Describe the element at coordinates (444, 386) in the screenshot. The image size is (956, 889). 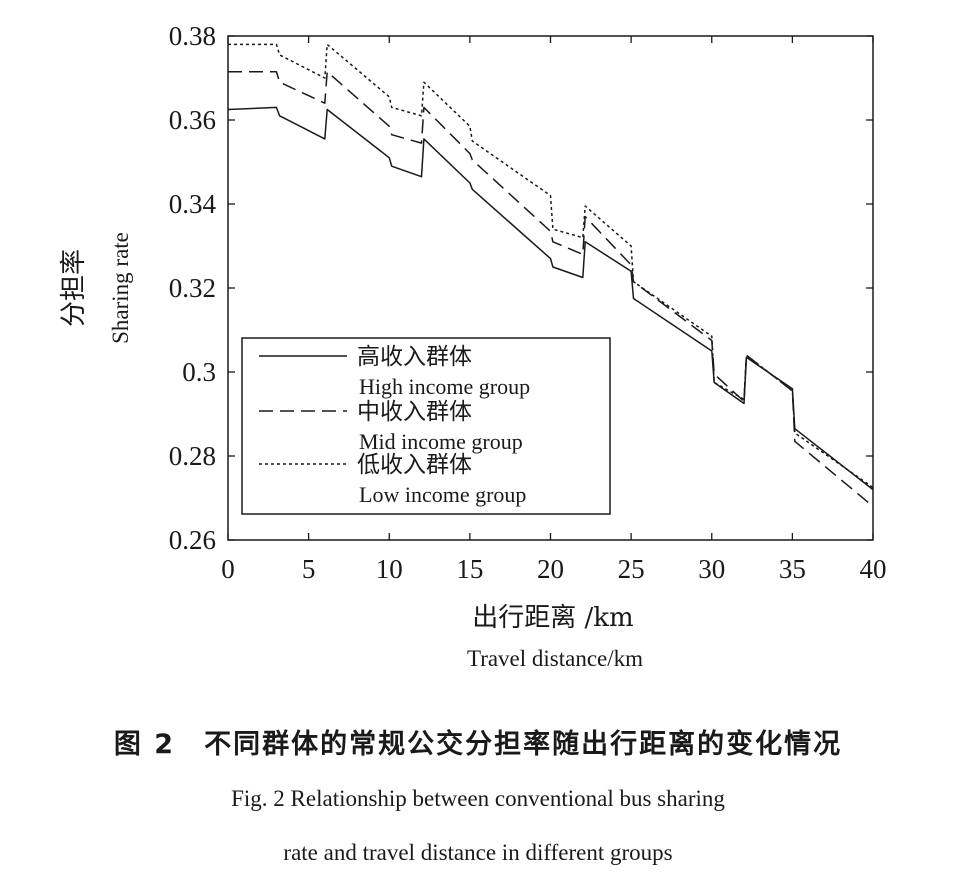
I see `legend-label-high-en: High income group` at that location.